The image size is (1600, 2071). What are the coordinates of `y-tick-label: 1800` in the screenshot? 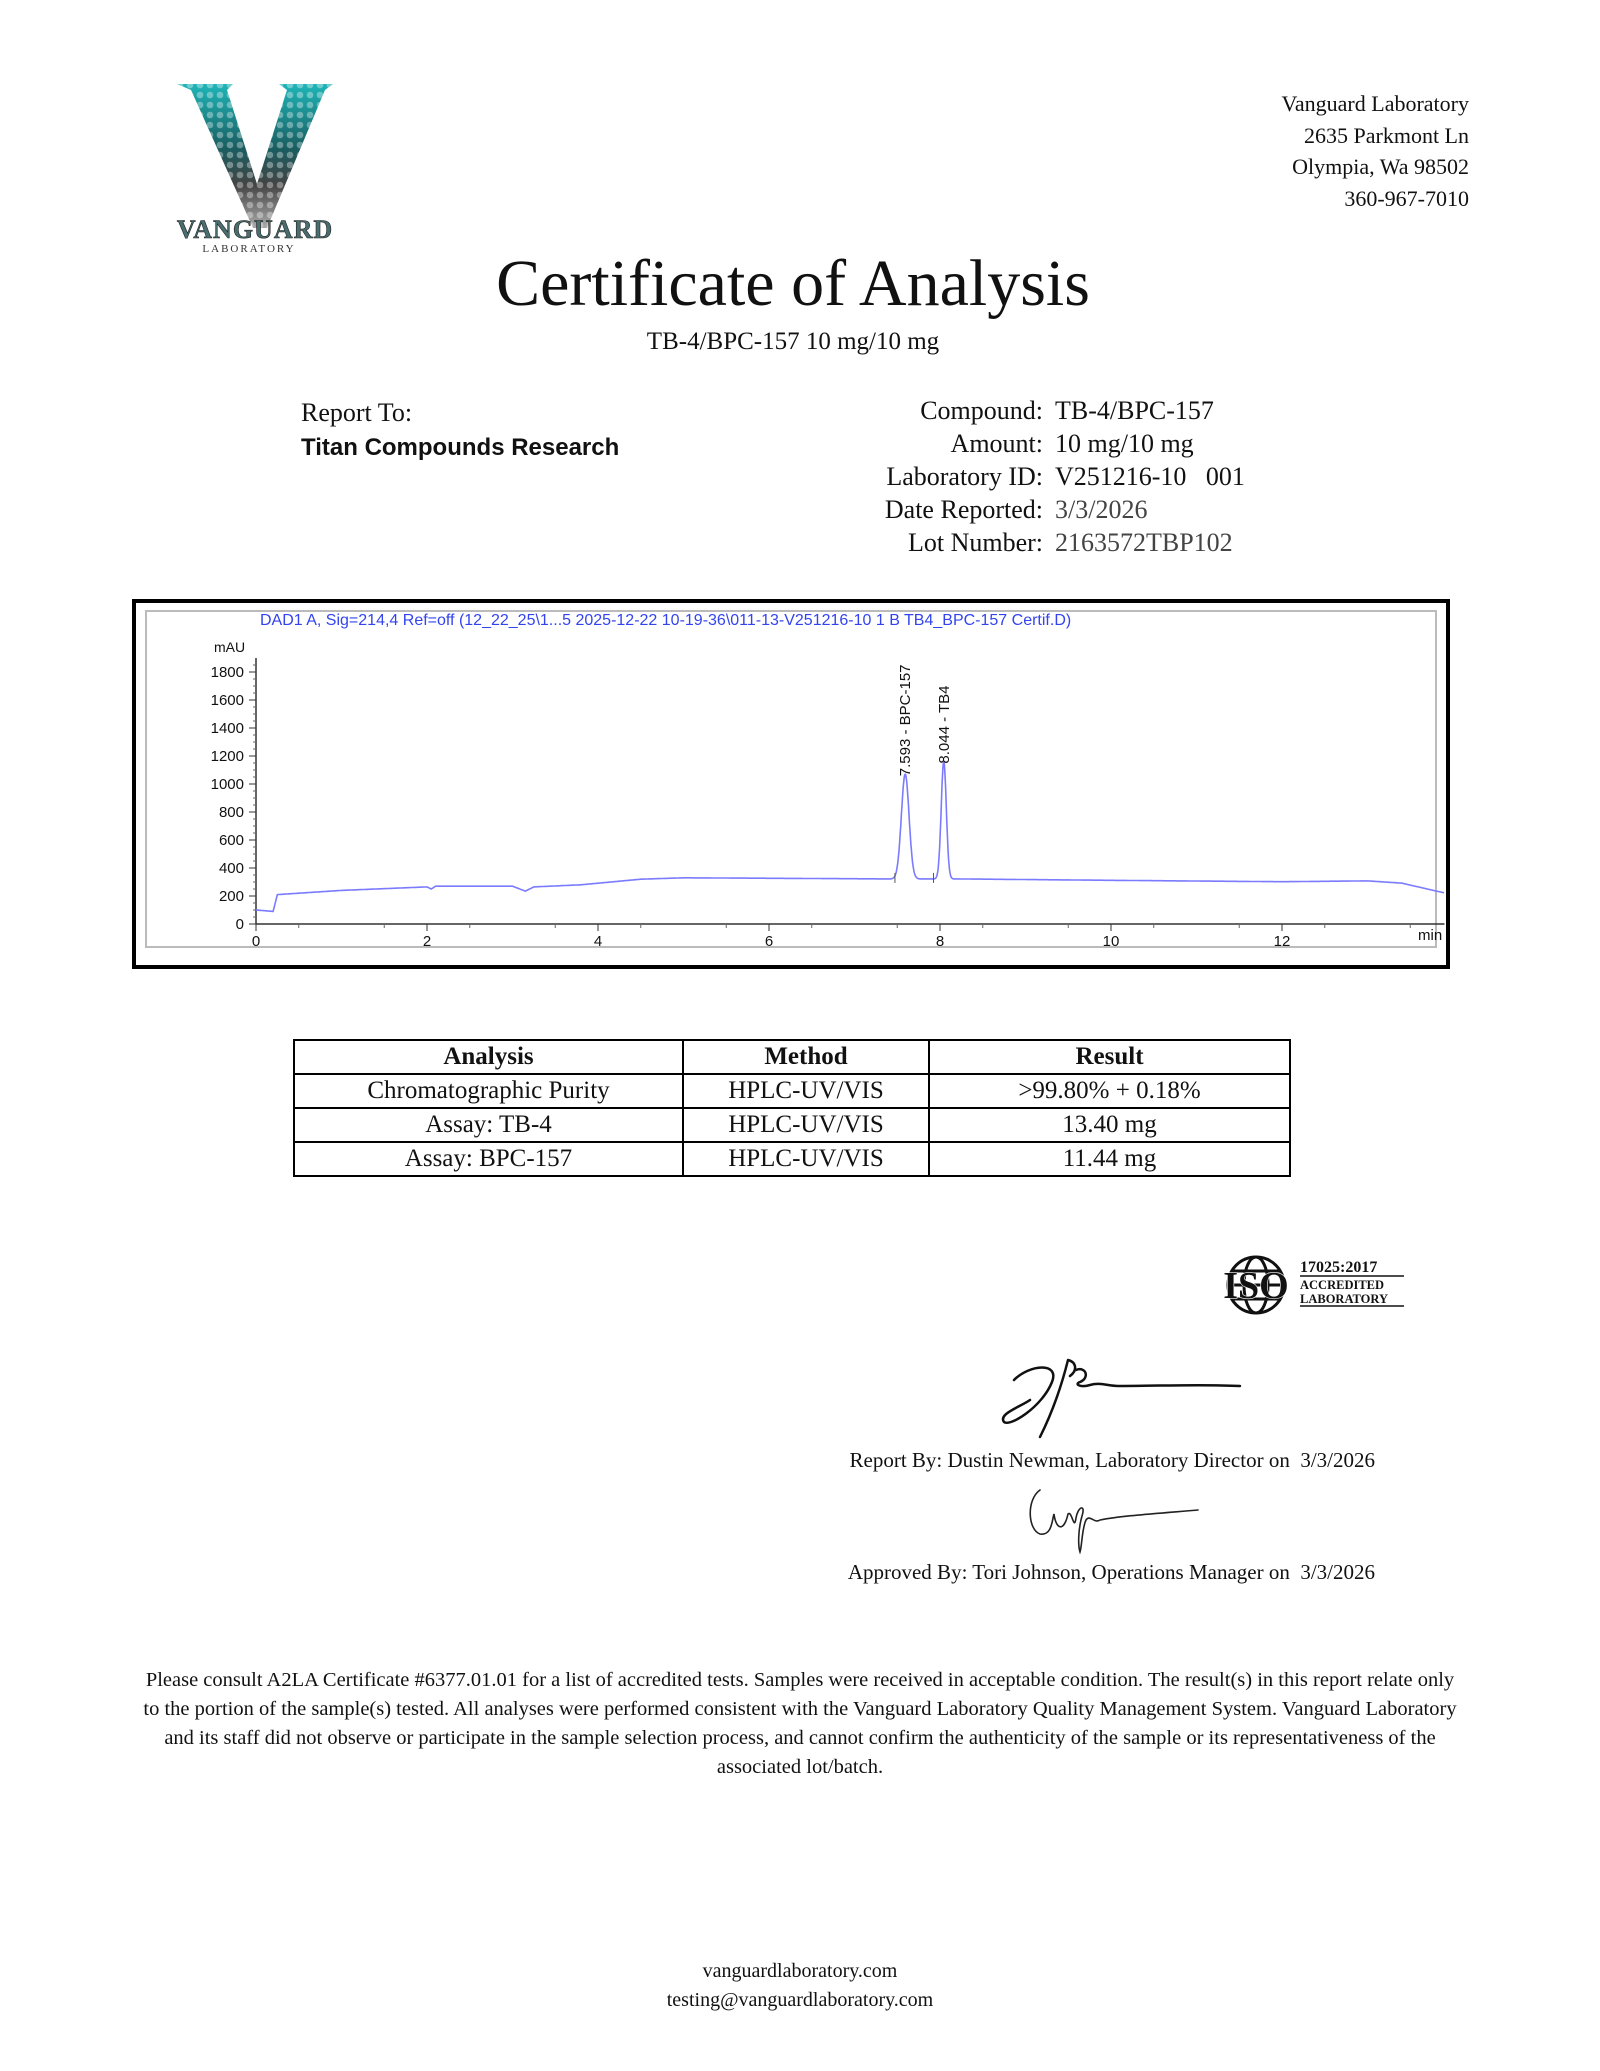 It's located at (227, 672).